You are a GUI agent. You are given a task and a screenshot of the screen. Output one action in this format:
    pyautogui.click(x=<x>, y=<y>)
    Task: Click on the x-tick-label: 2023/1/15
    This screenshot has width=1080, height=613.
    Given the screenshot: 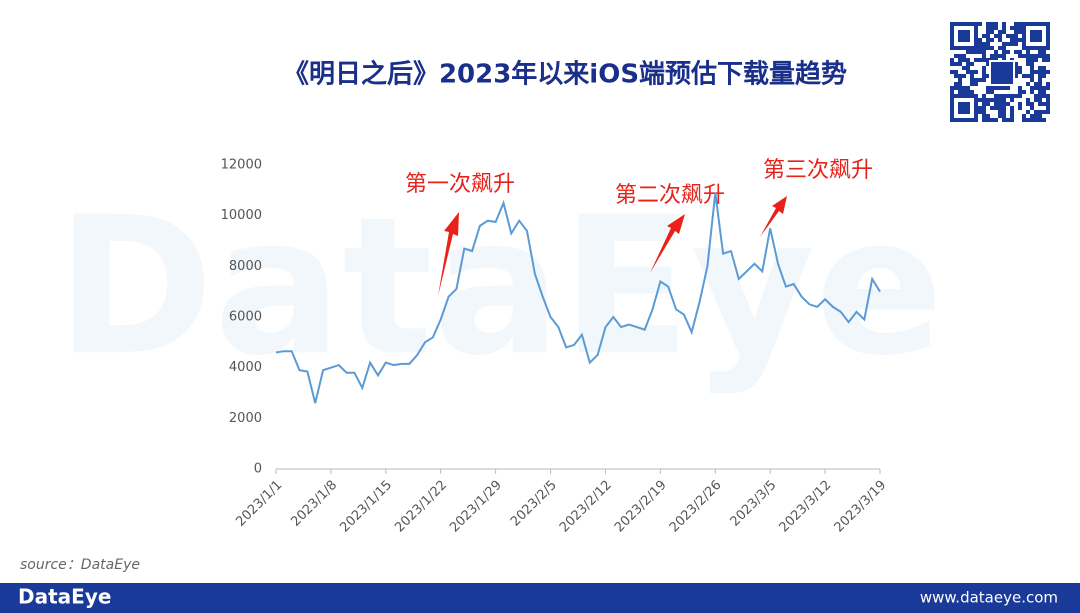 What is the action you would take?
    pyautogui.click(x=366, y=507)
    